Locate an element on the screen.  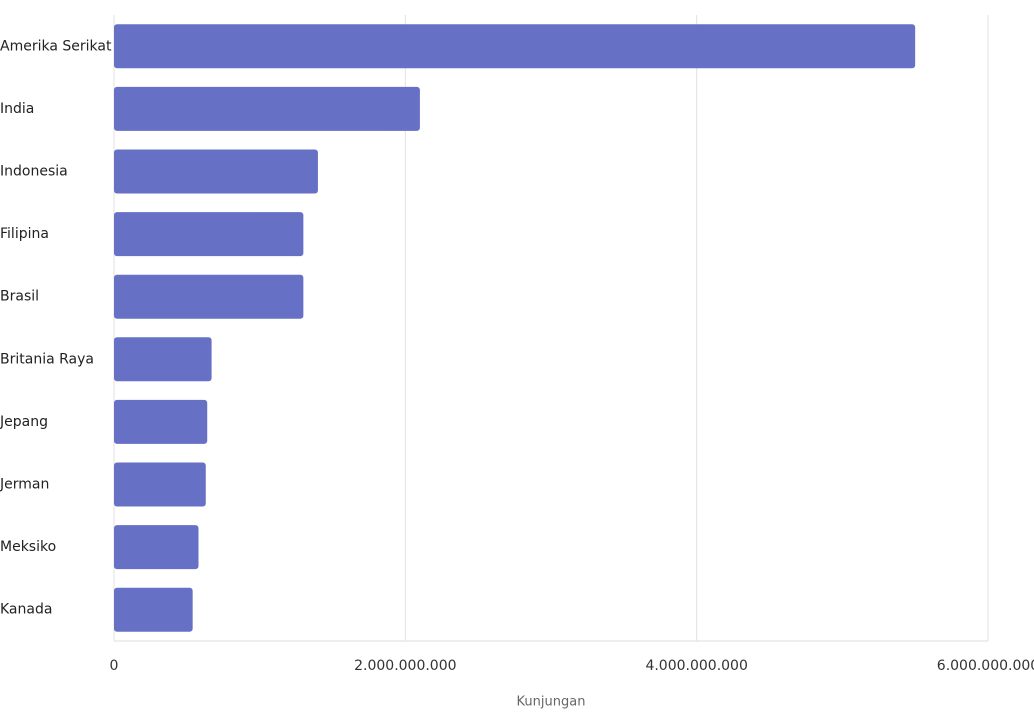
x-tick-label: 2.000.000.000 is located at coordinates (405, 666).